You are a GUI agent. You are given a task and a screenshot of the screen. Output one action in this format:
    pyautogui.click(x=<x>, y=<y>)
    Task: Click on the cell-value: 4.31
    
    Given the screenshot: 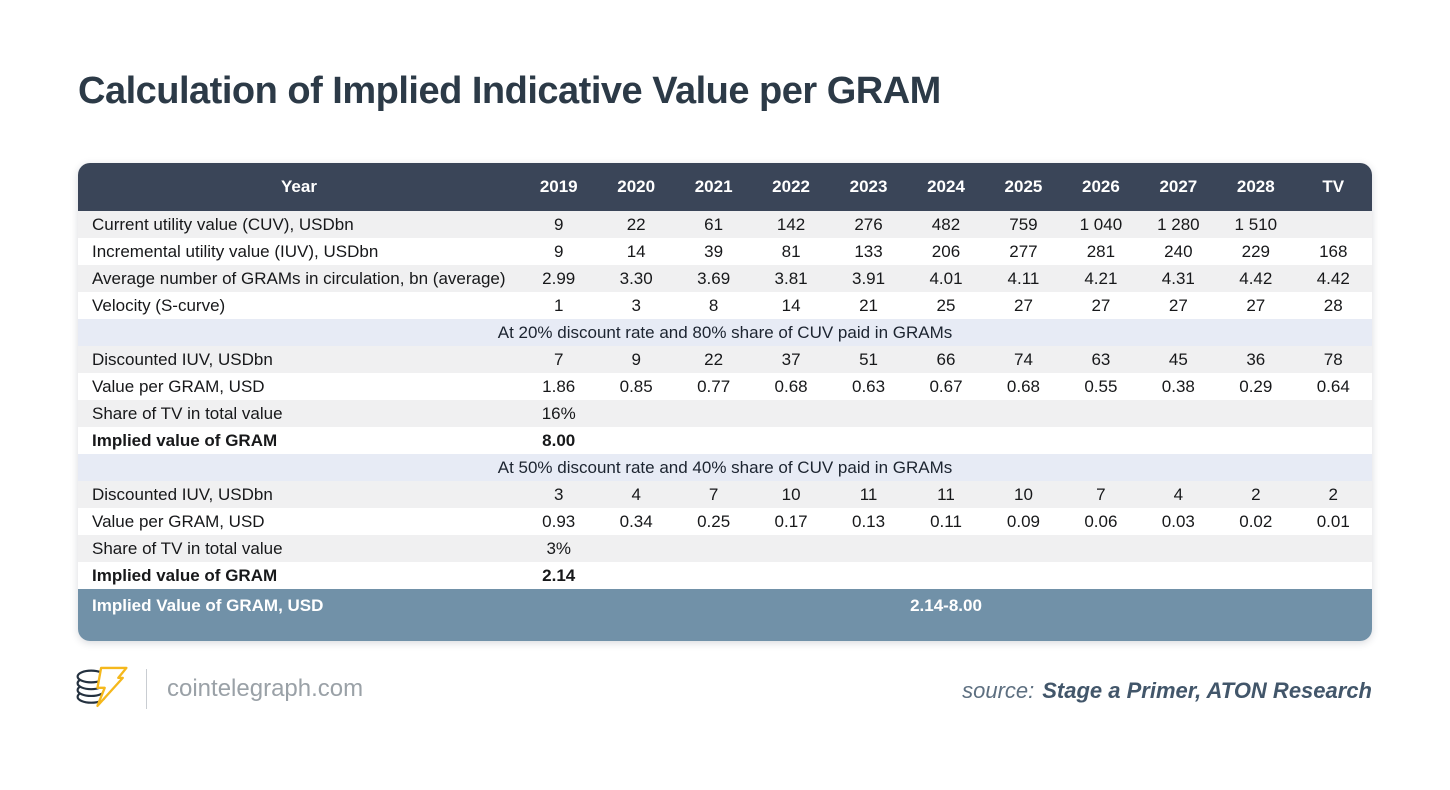 What is the action you would take?
    pyautogui.click(x=1178, y=278)
    